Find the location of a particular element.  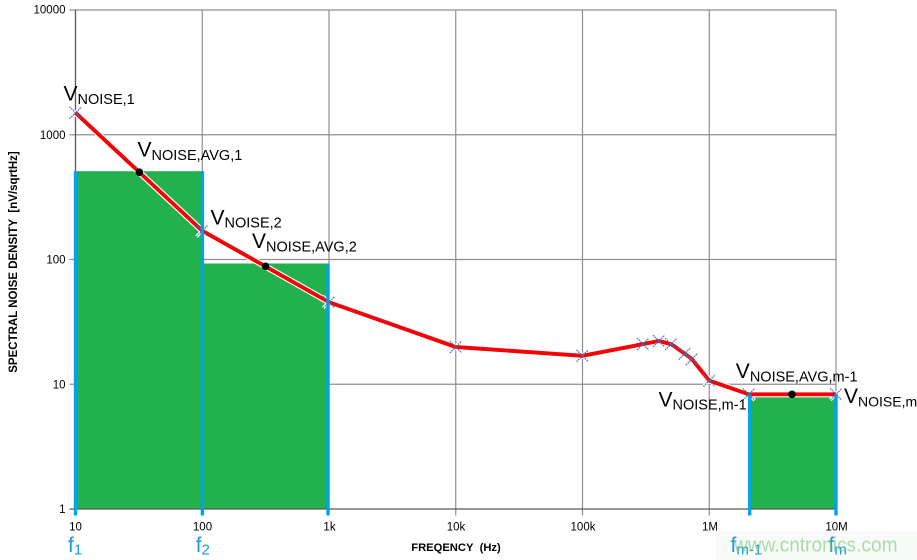

svg-text: 1M is located at coordinates (710, 528).